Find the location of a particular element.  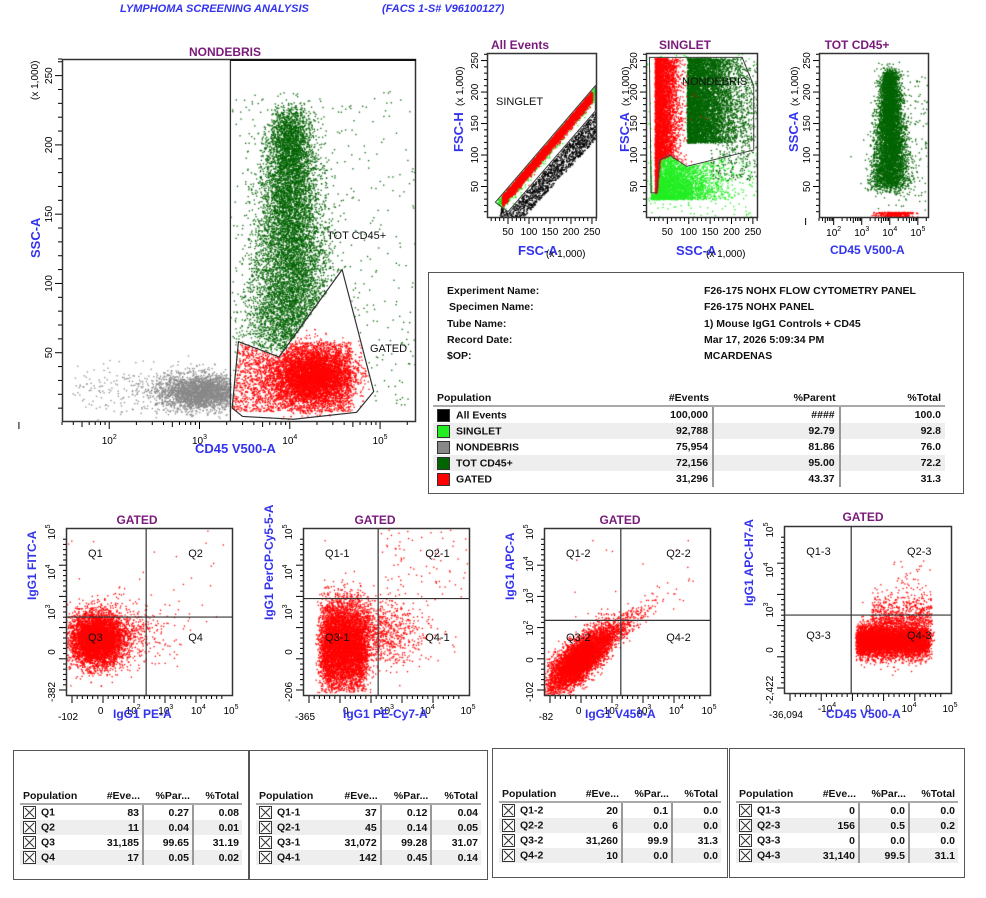

quadrant-scatter-plot: -365 0 10³ 10⁴ 10⁵ -206 0 10³ 10⁴ 10⁵ is located at coordinates (379, 623).